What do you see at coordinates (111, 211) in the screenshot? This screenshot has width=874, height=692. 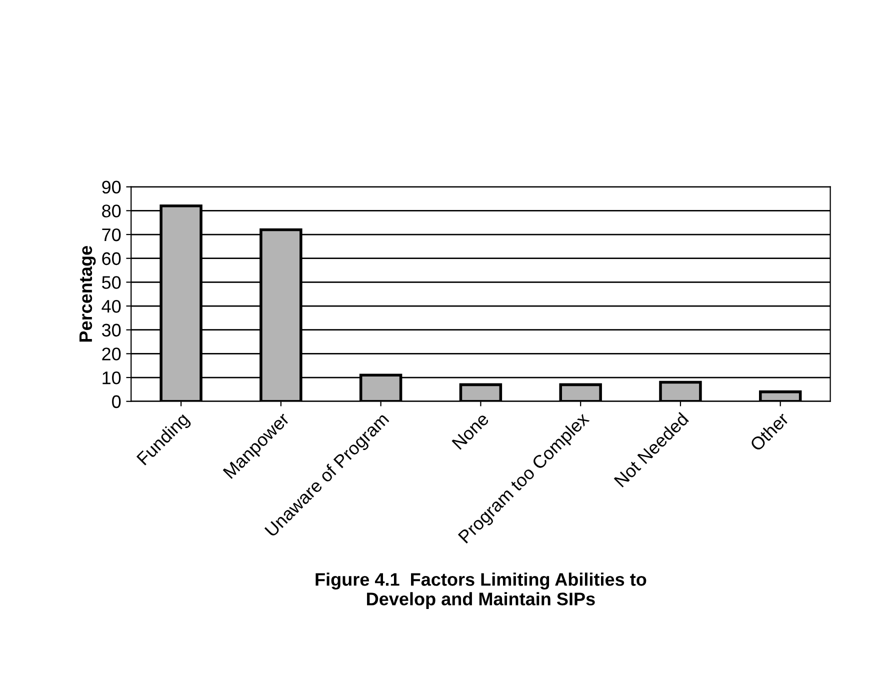 I see `y-tick-label: 80` at bounding box center [111, 211].